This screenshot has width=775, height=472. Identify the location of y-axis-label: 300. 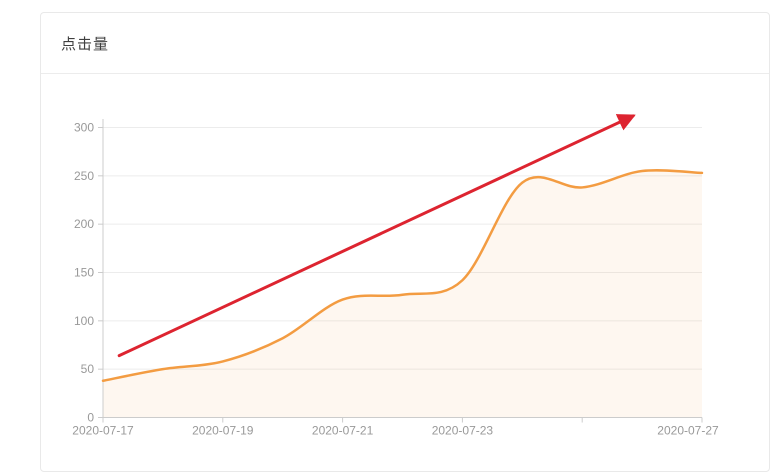
(84, 128).